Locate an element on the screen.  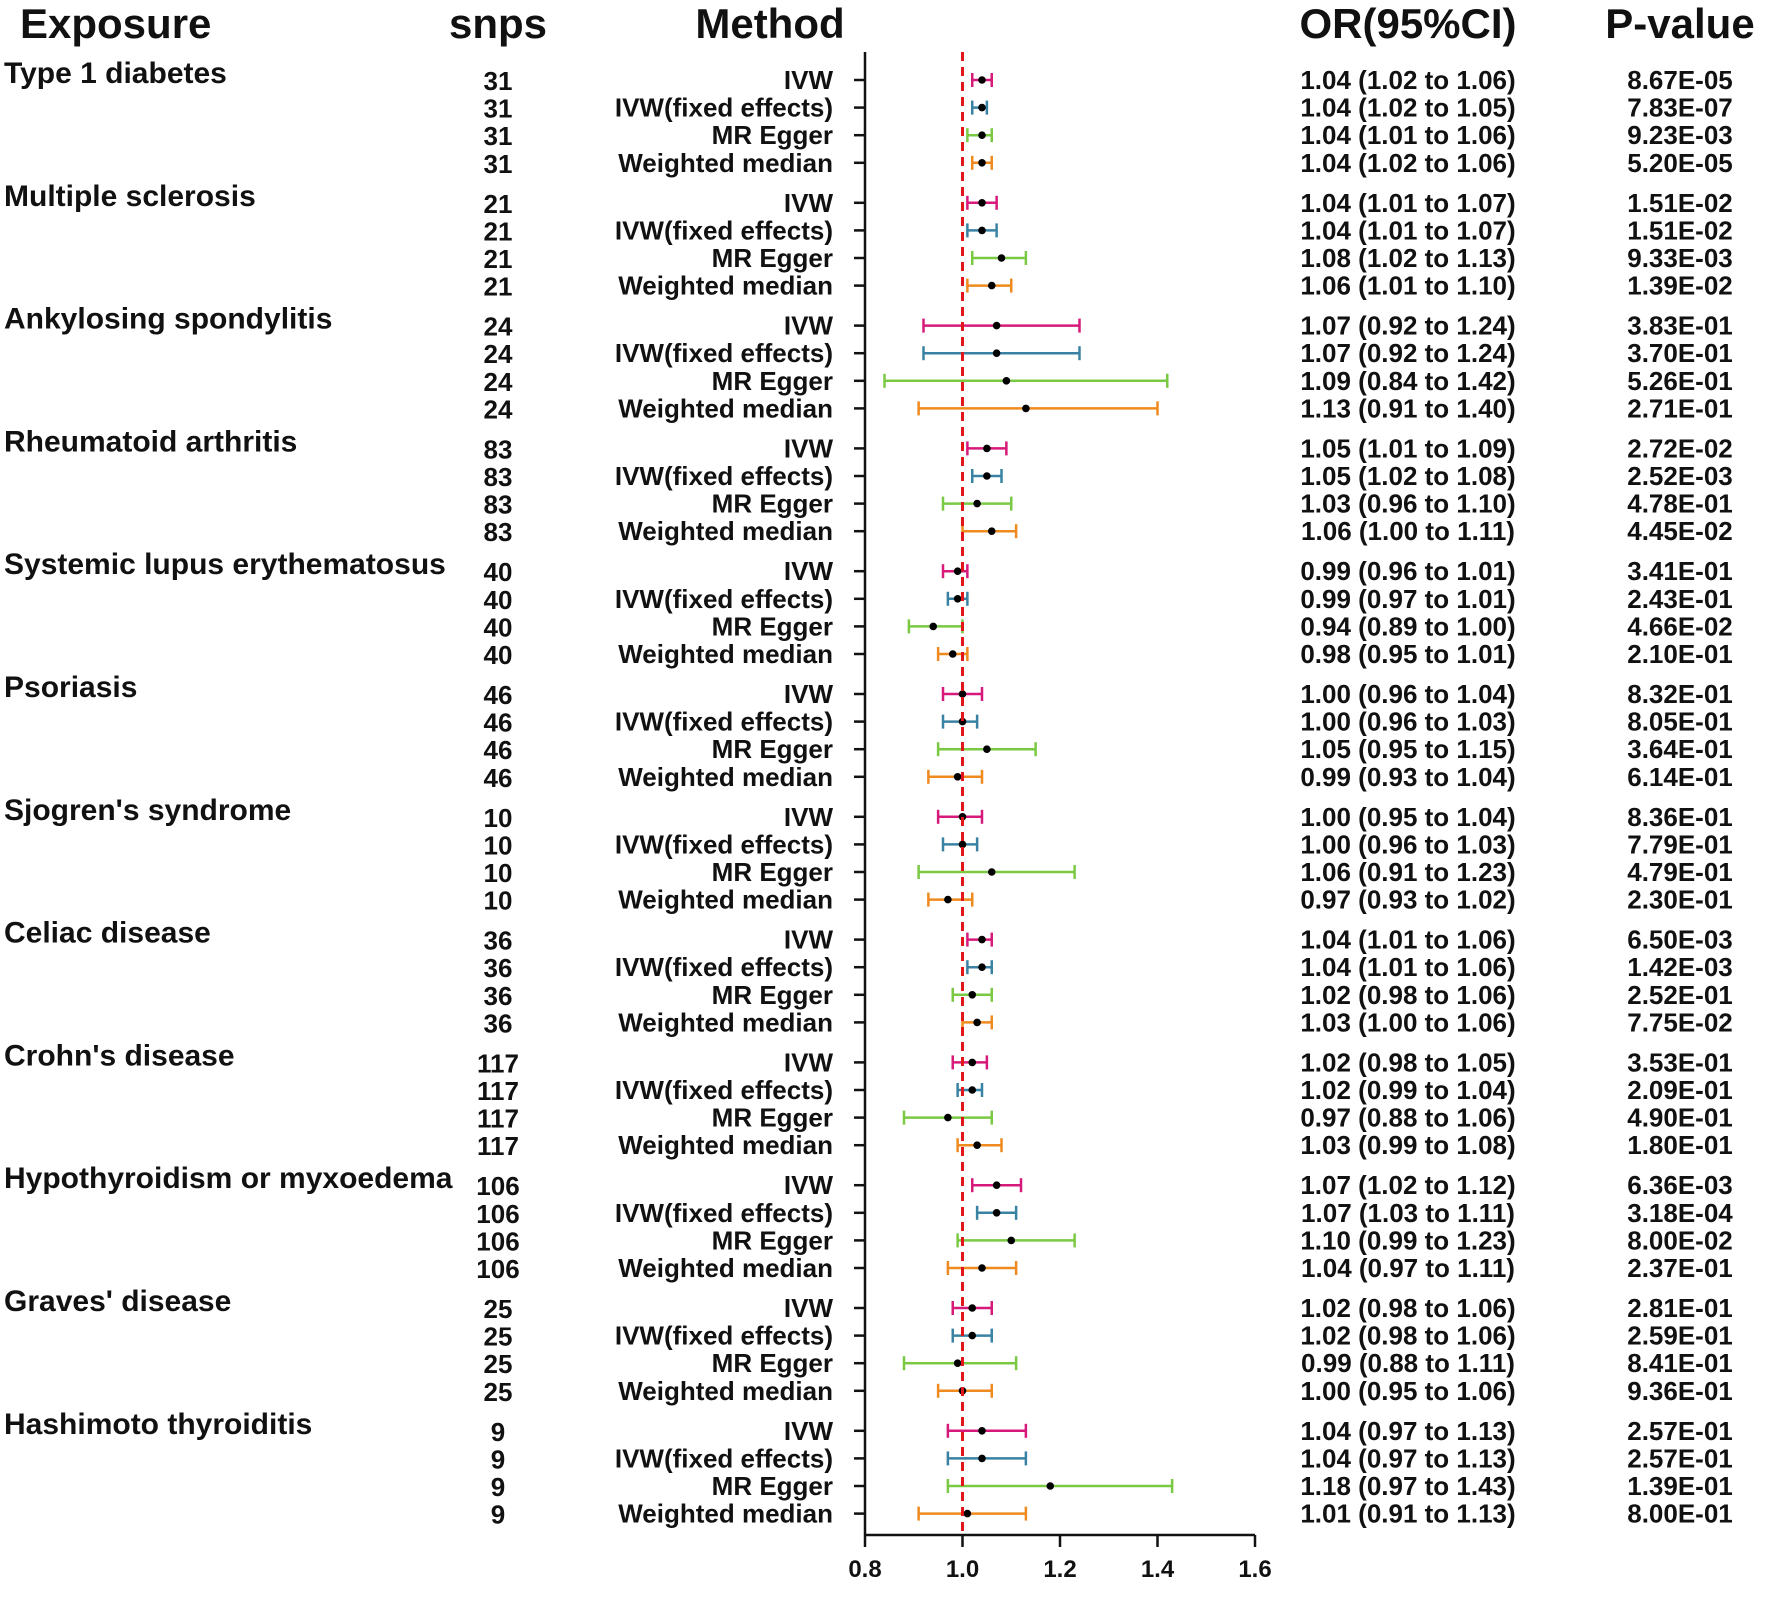
or-ci-value: 1.13 (0.91 to 1.40) is located at coordinates (1407, 408).